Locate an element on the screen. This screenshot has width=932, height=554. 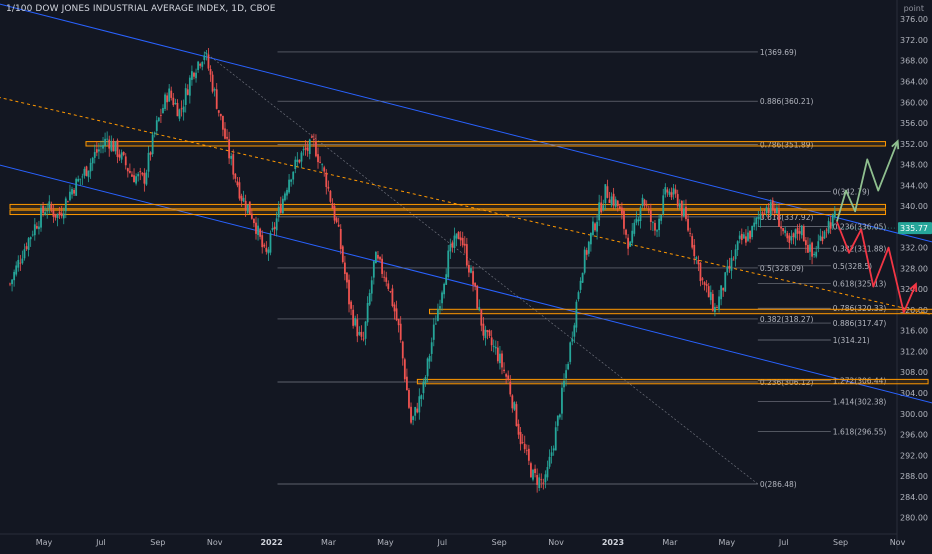
support-resistance-zone is located at coordinates (672, 381).